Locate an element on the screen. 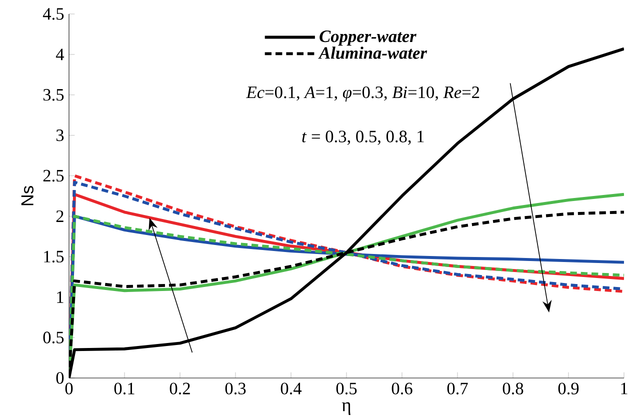  y-tick-label: 2 is located at coordinates (60, 216).